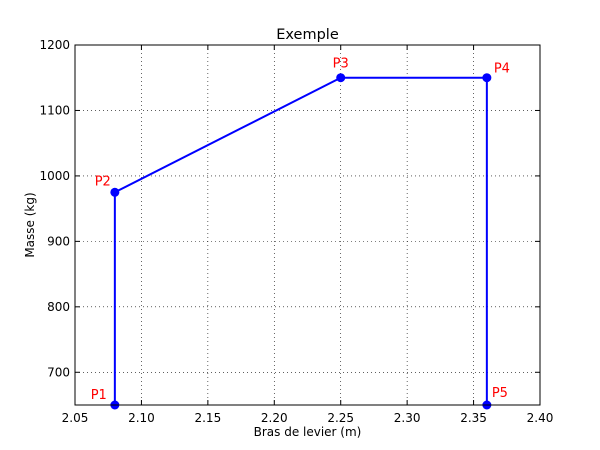  What do you see at coordinates (141, 418) in the screenshot?
I see `x-tick-label: 2.10` at bounding box center [141, 418].